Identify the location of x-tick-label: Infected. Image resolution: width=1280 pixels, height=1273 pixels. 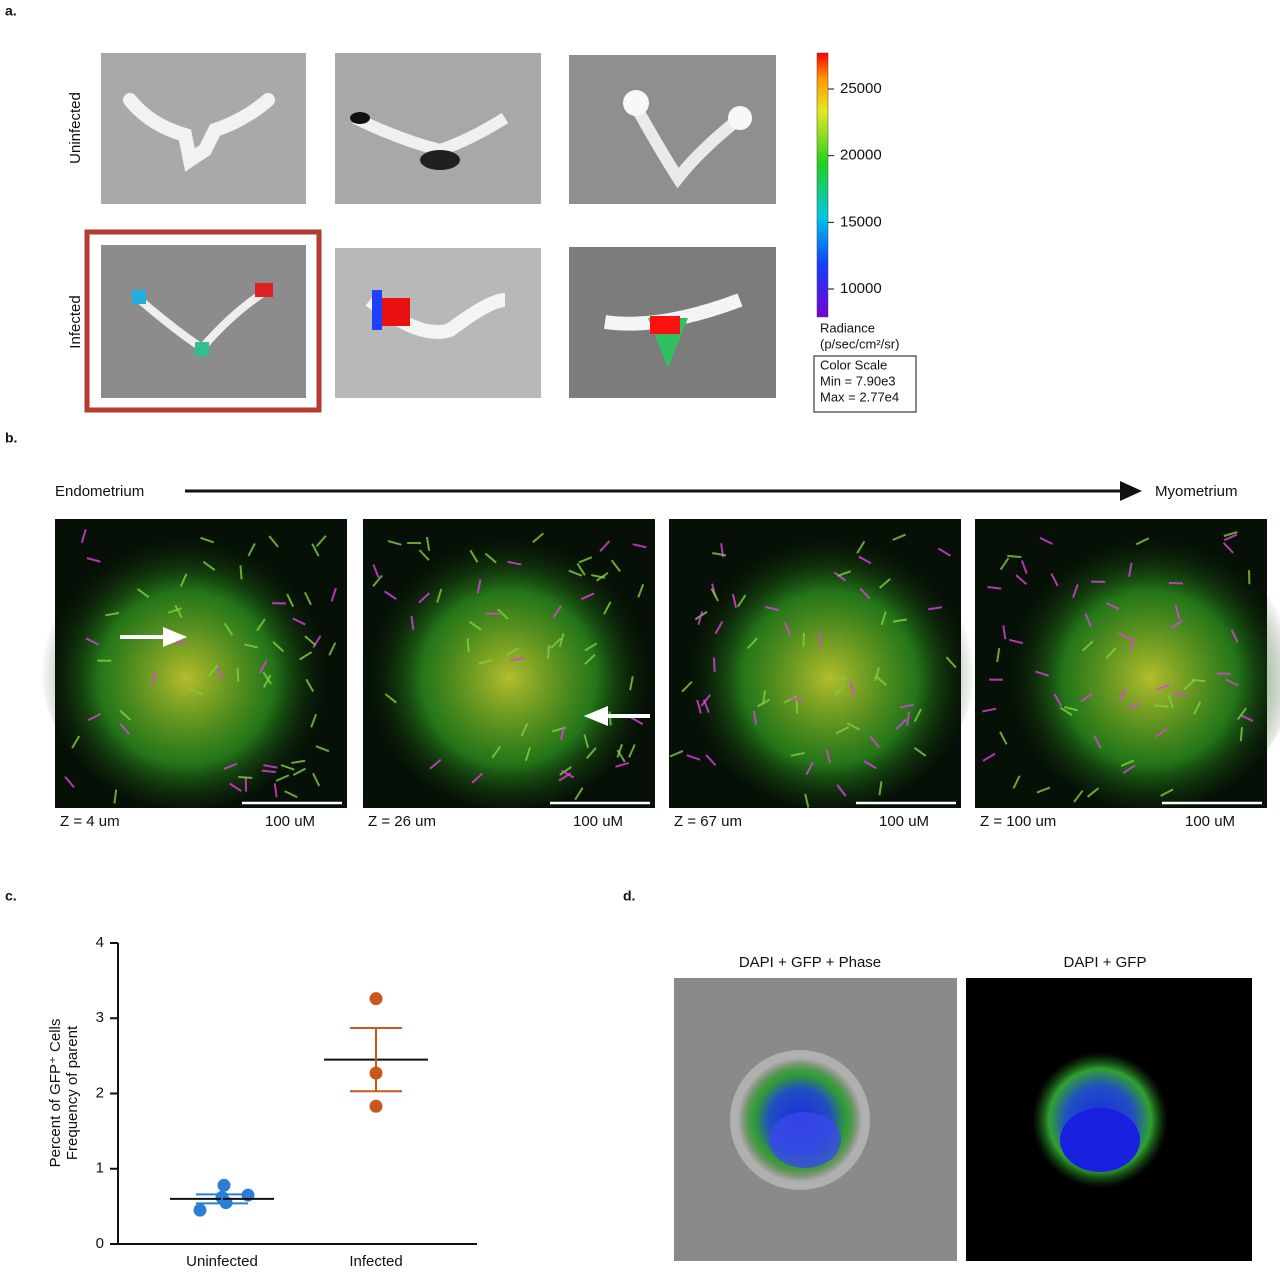
(375, 1261).